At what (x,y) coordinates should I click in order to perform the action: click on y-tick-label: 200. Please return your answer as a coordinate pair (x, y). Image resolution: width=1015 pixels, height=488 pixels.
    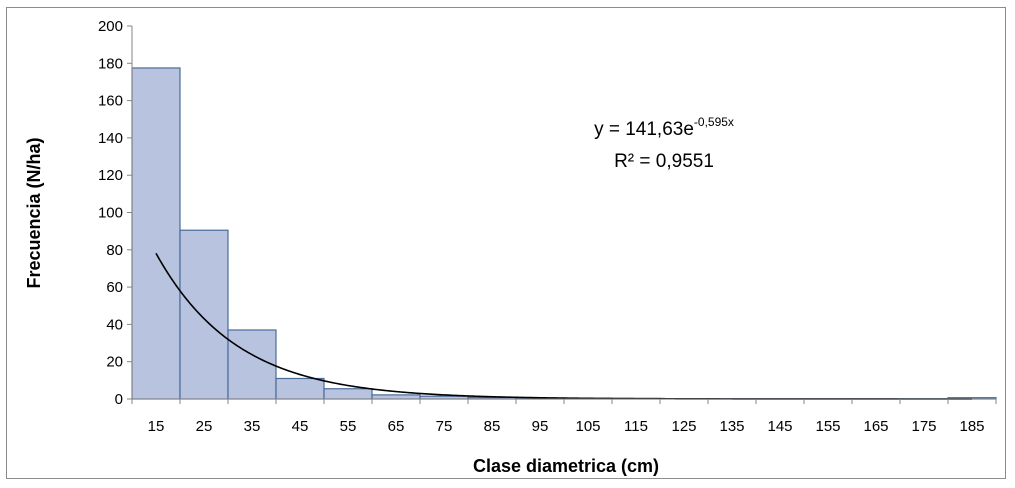
    Looking at the image, I should click on (110, 26).